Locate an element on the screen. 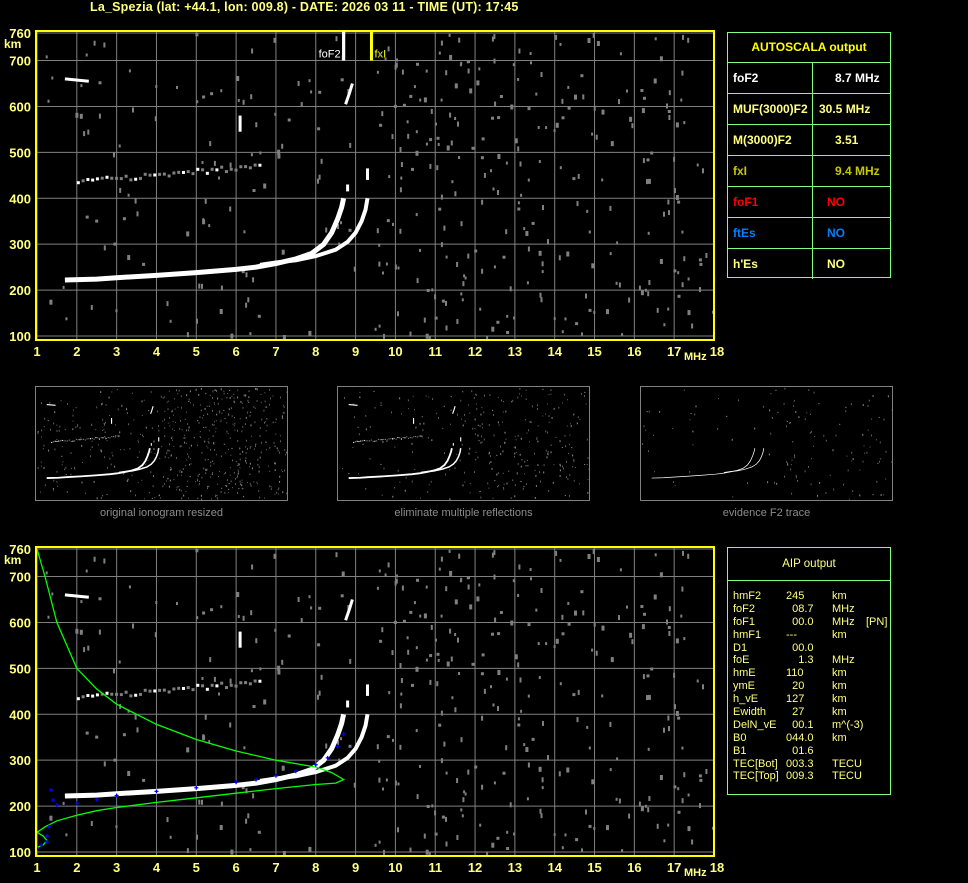 The height and width of the screenshot is (883, 968). x-tick-label: 7 is located at coordinates (275, 867).